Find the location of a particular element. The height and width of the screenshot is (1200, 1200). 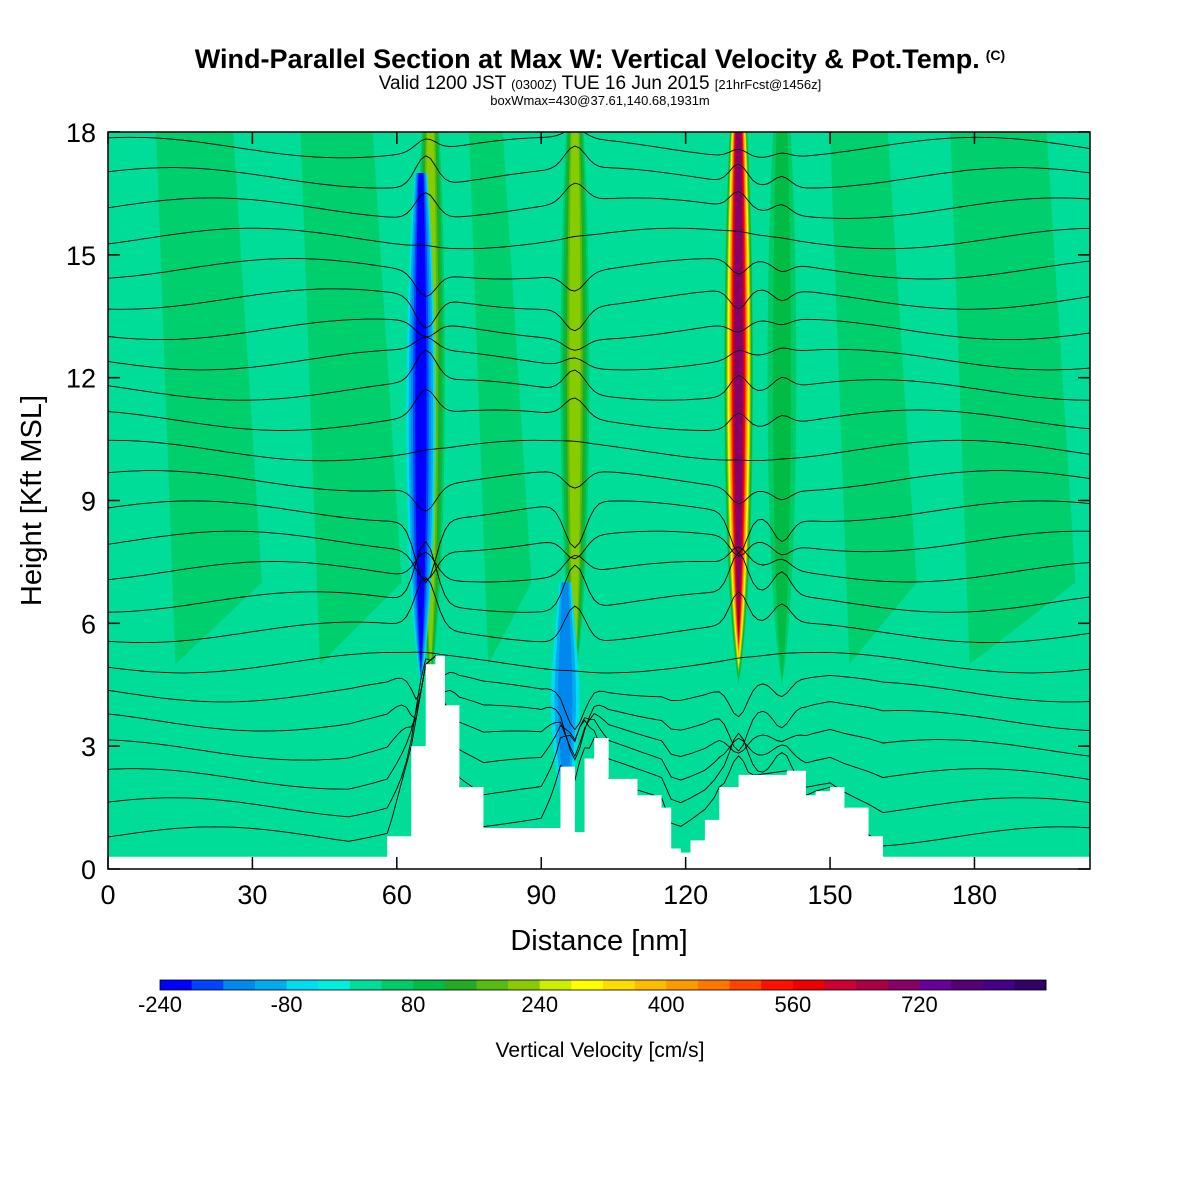

y-tick-label: 9 is located at coordinates (88, 502).